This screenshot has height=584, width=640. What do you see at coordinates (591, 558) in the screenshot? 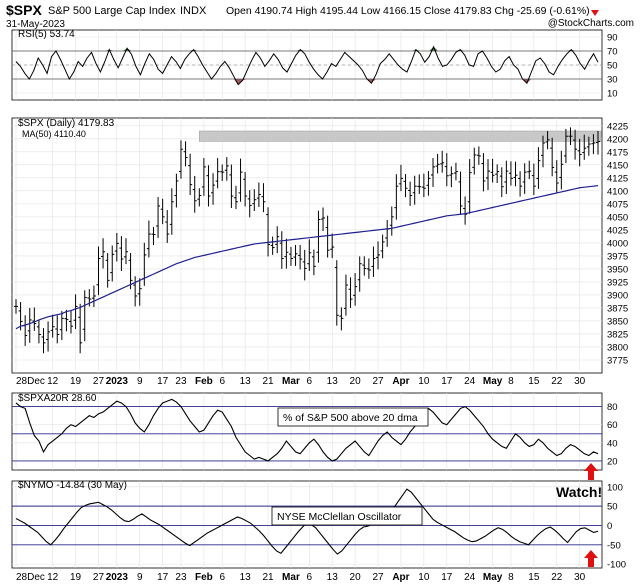
I see `mcclellan-up-arrow-icon` at bounding box center [591, 558].